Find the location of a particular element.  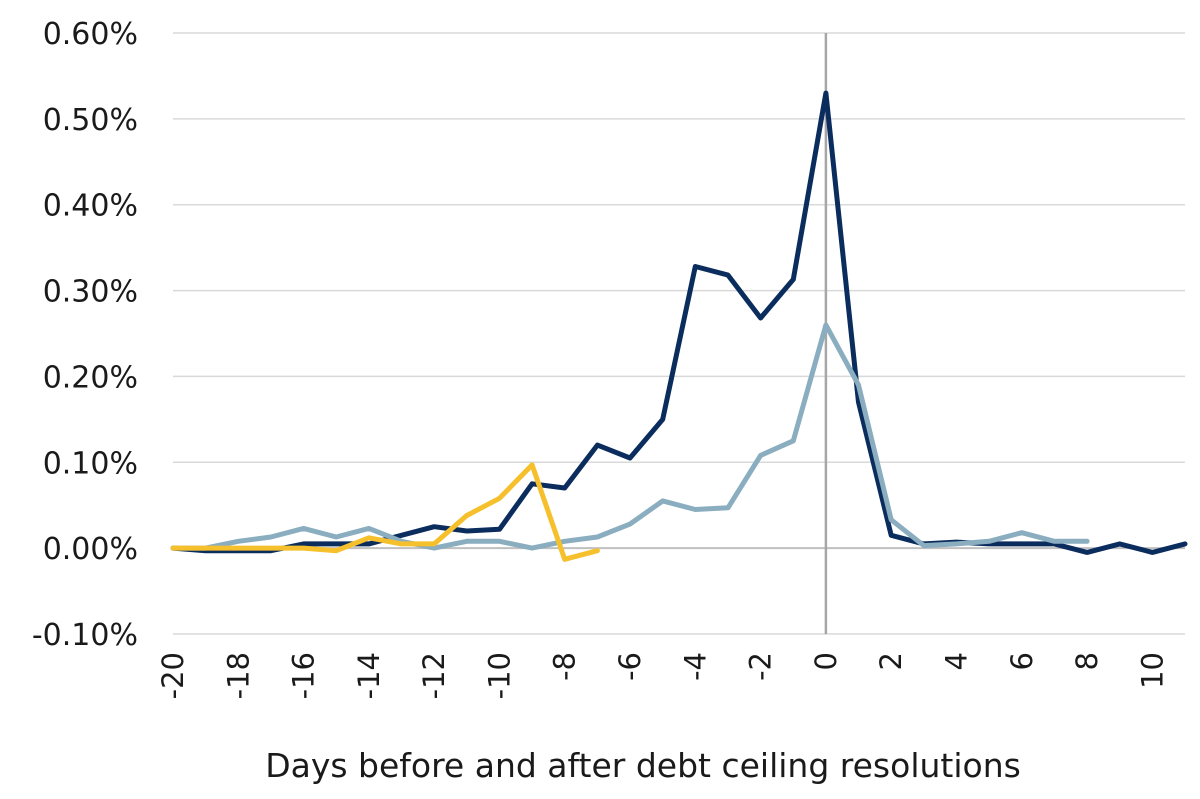

y-tick-label: 0.20% is located at coordinates (90, 377).